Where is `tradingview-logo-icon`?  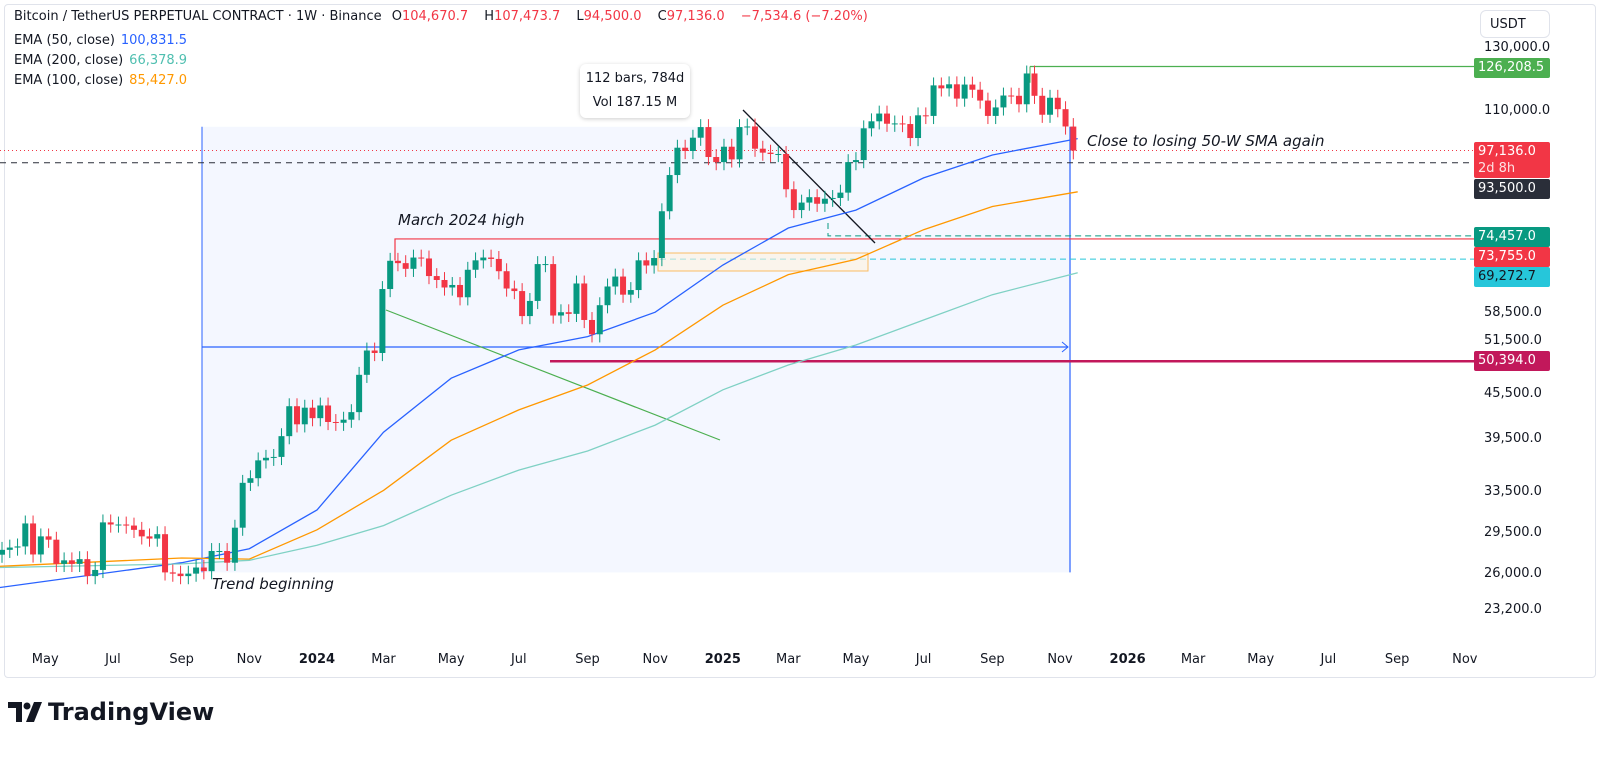 tradingview-logo-icon is located at coordinates (25, 712).